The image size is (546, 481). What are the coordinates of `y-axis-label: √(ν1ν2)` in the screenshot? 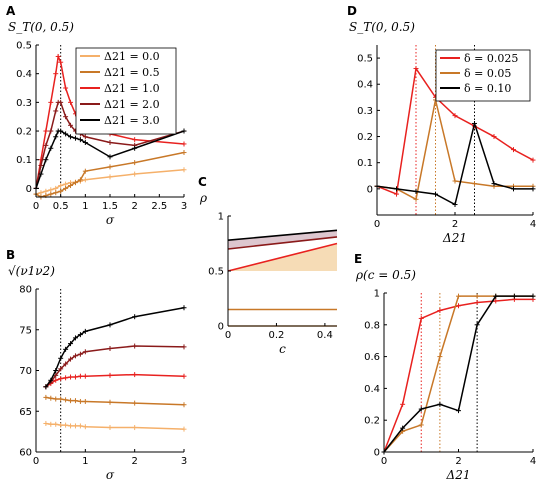 It's located at (31, 271).